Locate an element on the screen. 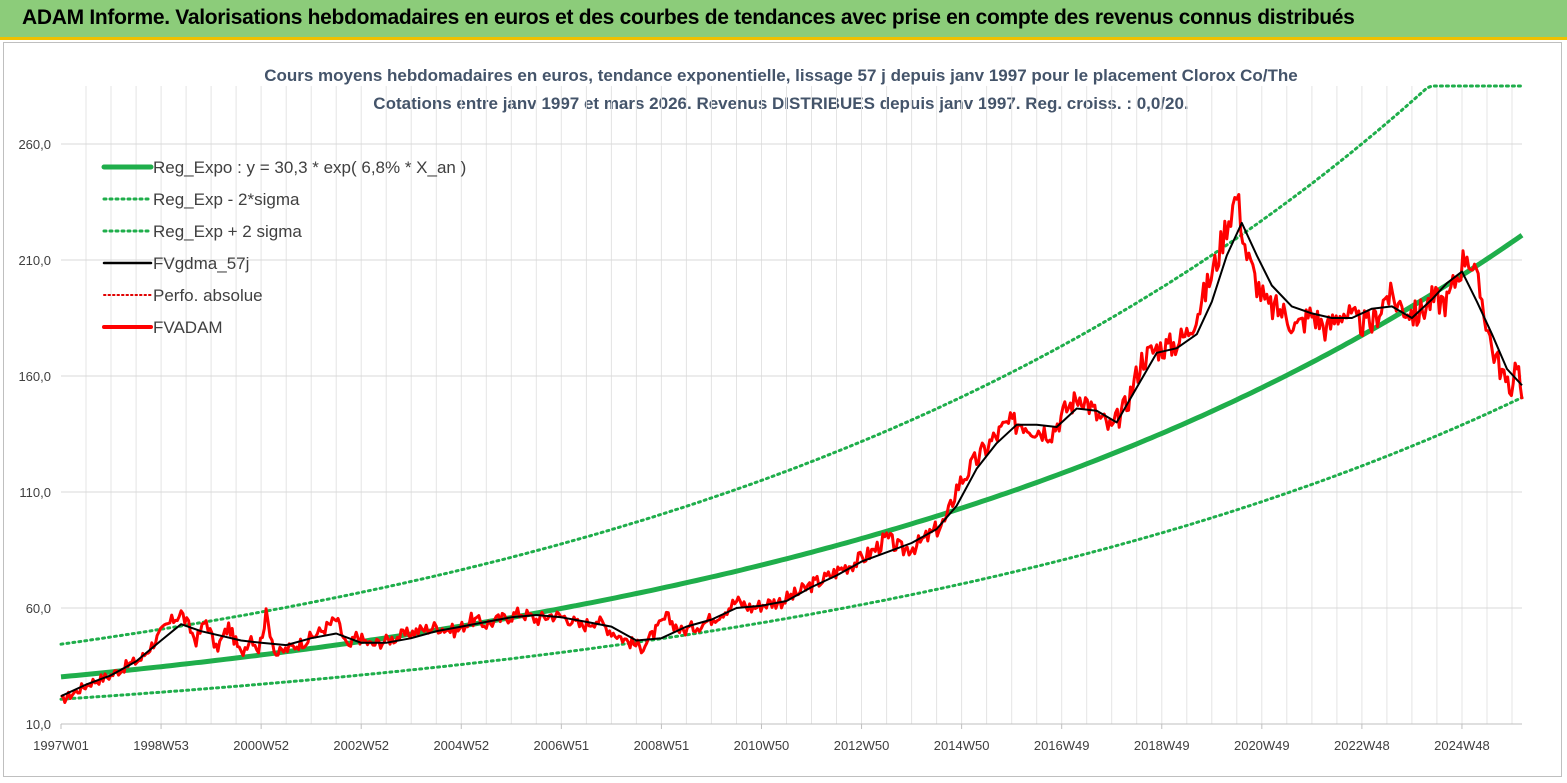 The image size is (1567, 783). x-tick-label: 2004W52 is located at coordinates (461, 745).